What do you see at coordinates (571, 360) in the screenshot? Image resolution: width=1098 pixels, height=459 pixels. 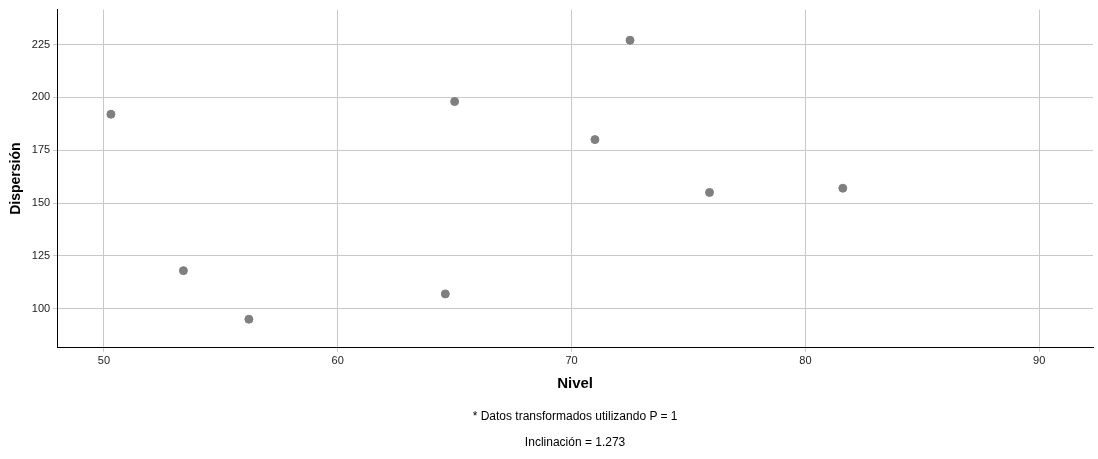 I see `x-tick-label: 70` at bounding box center [571, 360].